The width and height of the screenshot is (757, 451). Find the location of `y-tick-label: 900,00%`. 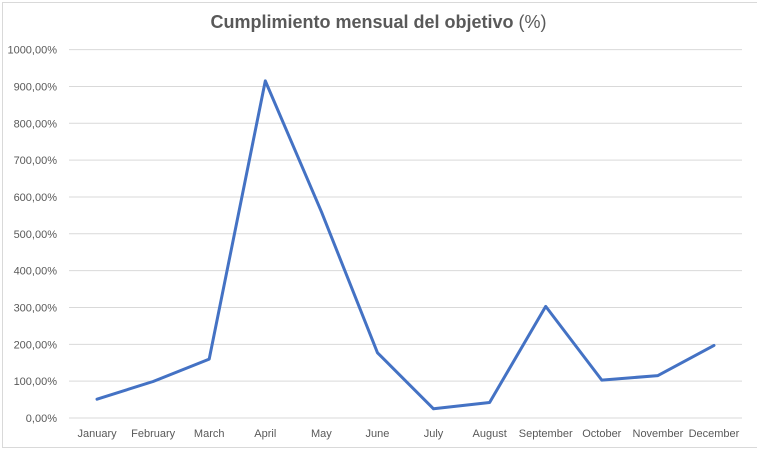

y-tick-label: 900,00% is located at coordinates (36, 87).